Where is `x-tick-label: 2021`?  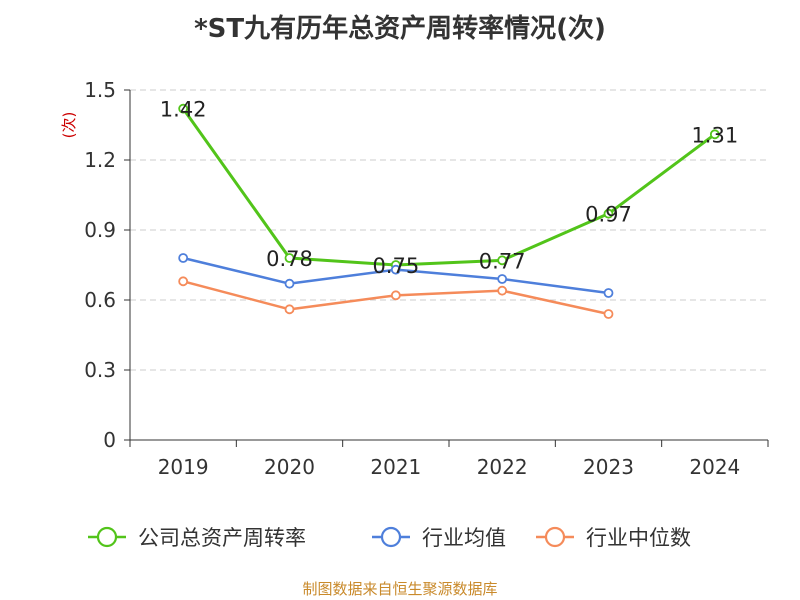
x-tick-label: 2021 is located at coordinates (395, 467).